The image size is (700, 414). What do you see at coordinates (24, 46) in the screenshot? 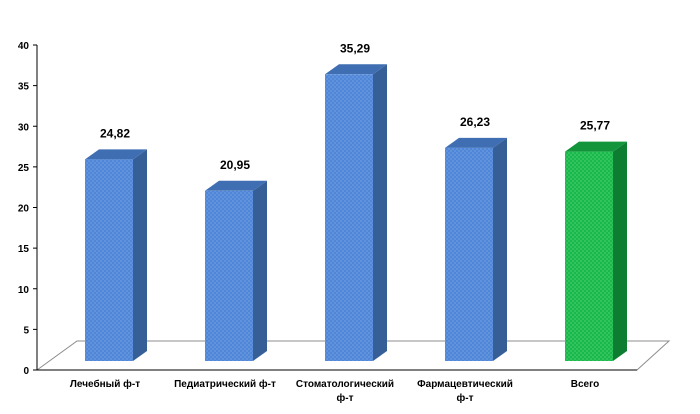
I see `y-tick-label: 40` at bounding box center [24, 46].